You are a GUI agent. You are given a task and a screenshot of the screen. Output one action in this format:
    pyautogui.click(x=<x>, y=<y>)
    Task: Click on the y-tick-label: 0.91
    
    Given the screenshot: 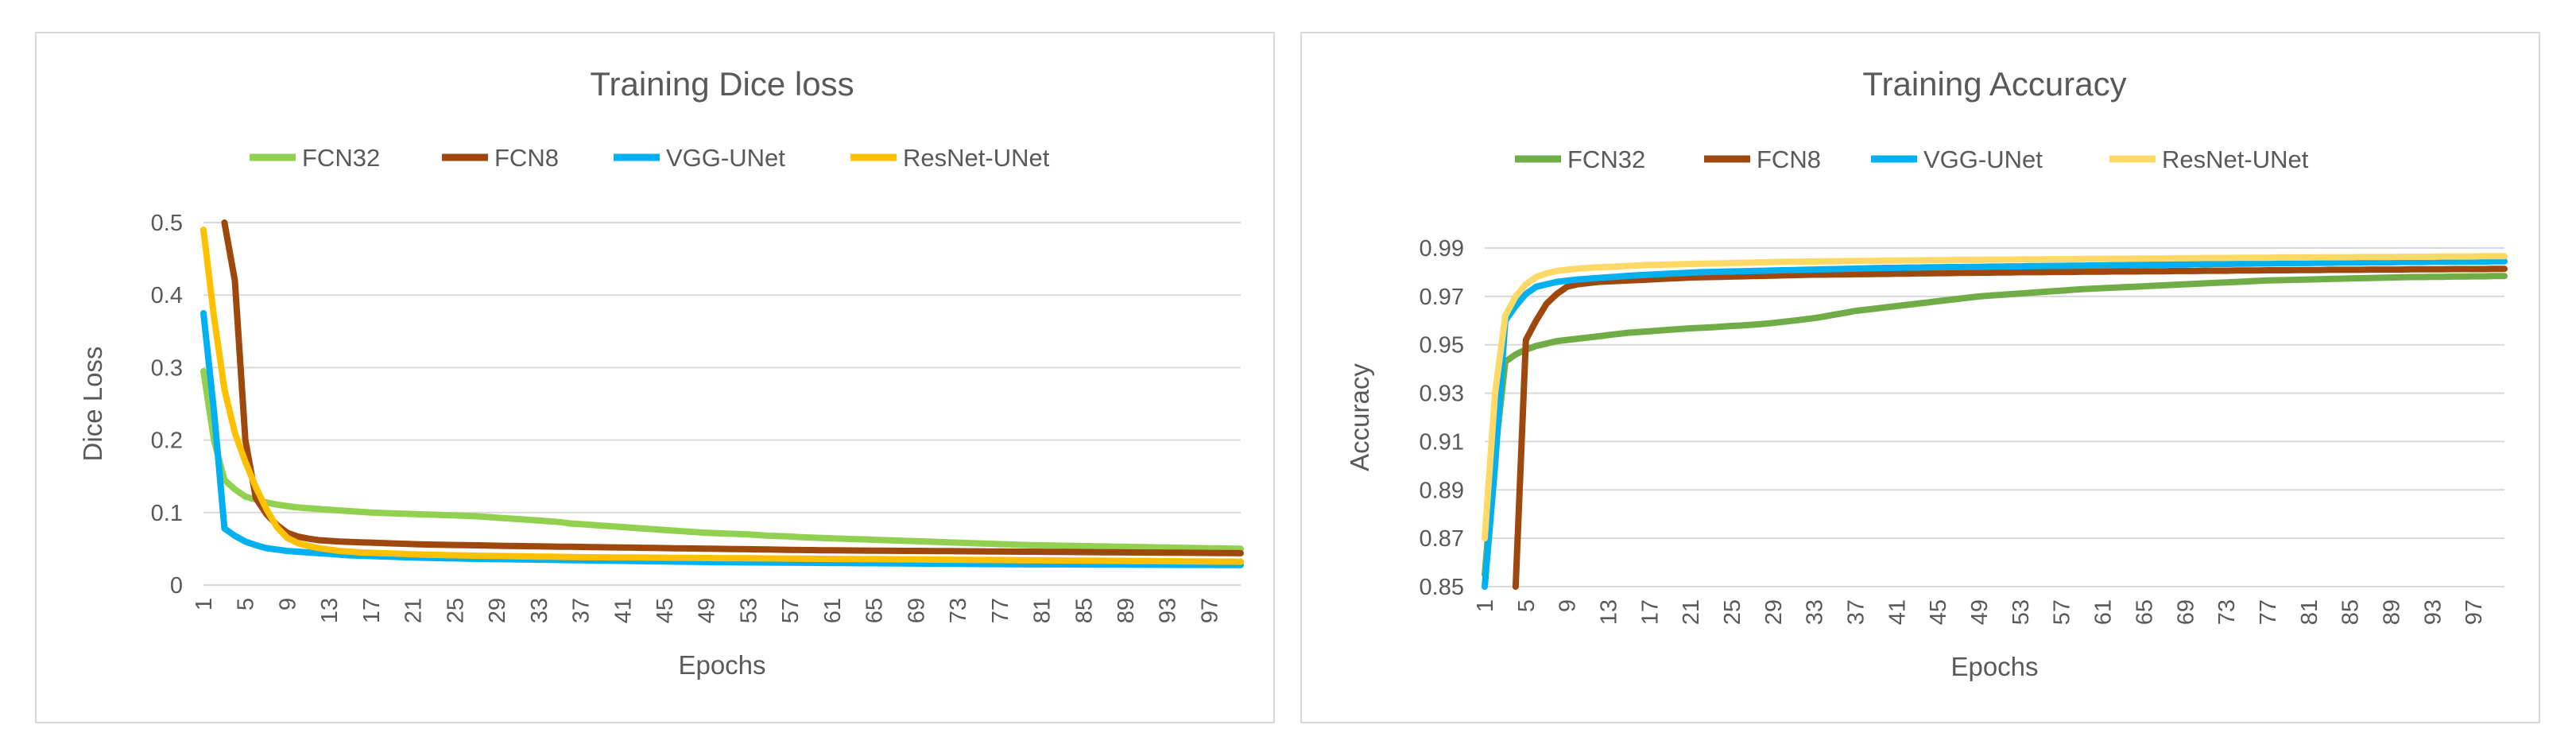 What is the action you would take?
    pyautogui.click(x=1442, y=442)
    